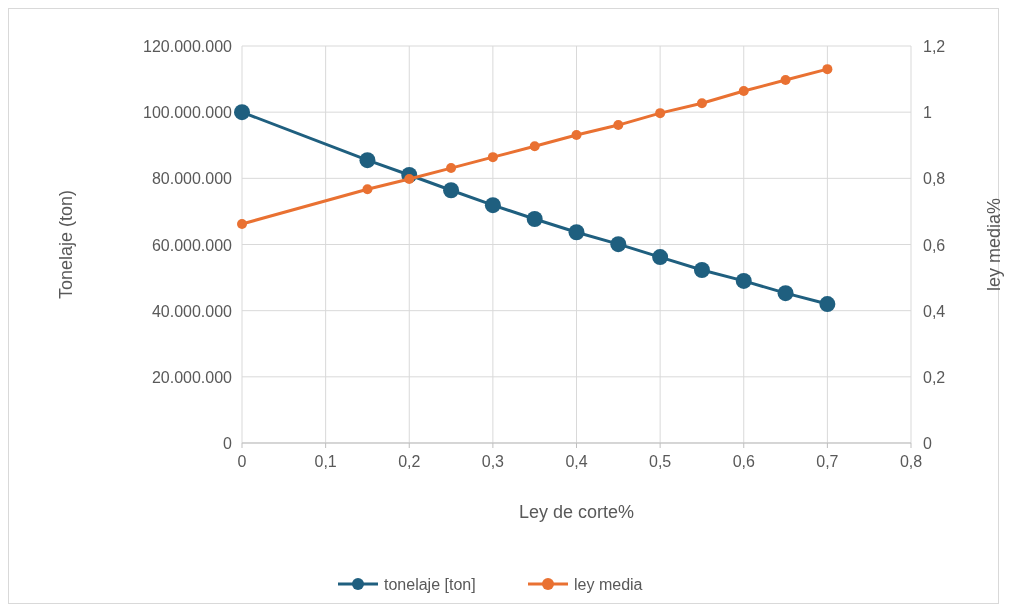 The image size is (1018, 609). What do you see at coordinates (66, 244) in the screenshot?
I see `y-axis-title: Tonelaje (ton)` at bounding box center [66, 244].